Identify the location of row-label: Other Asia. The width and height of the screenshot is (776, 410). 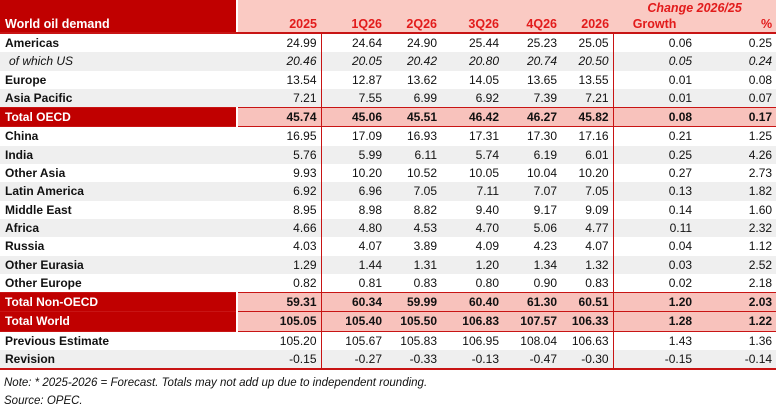
(35, 173).